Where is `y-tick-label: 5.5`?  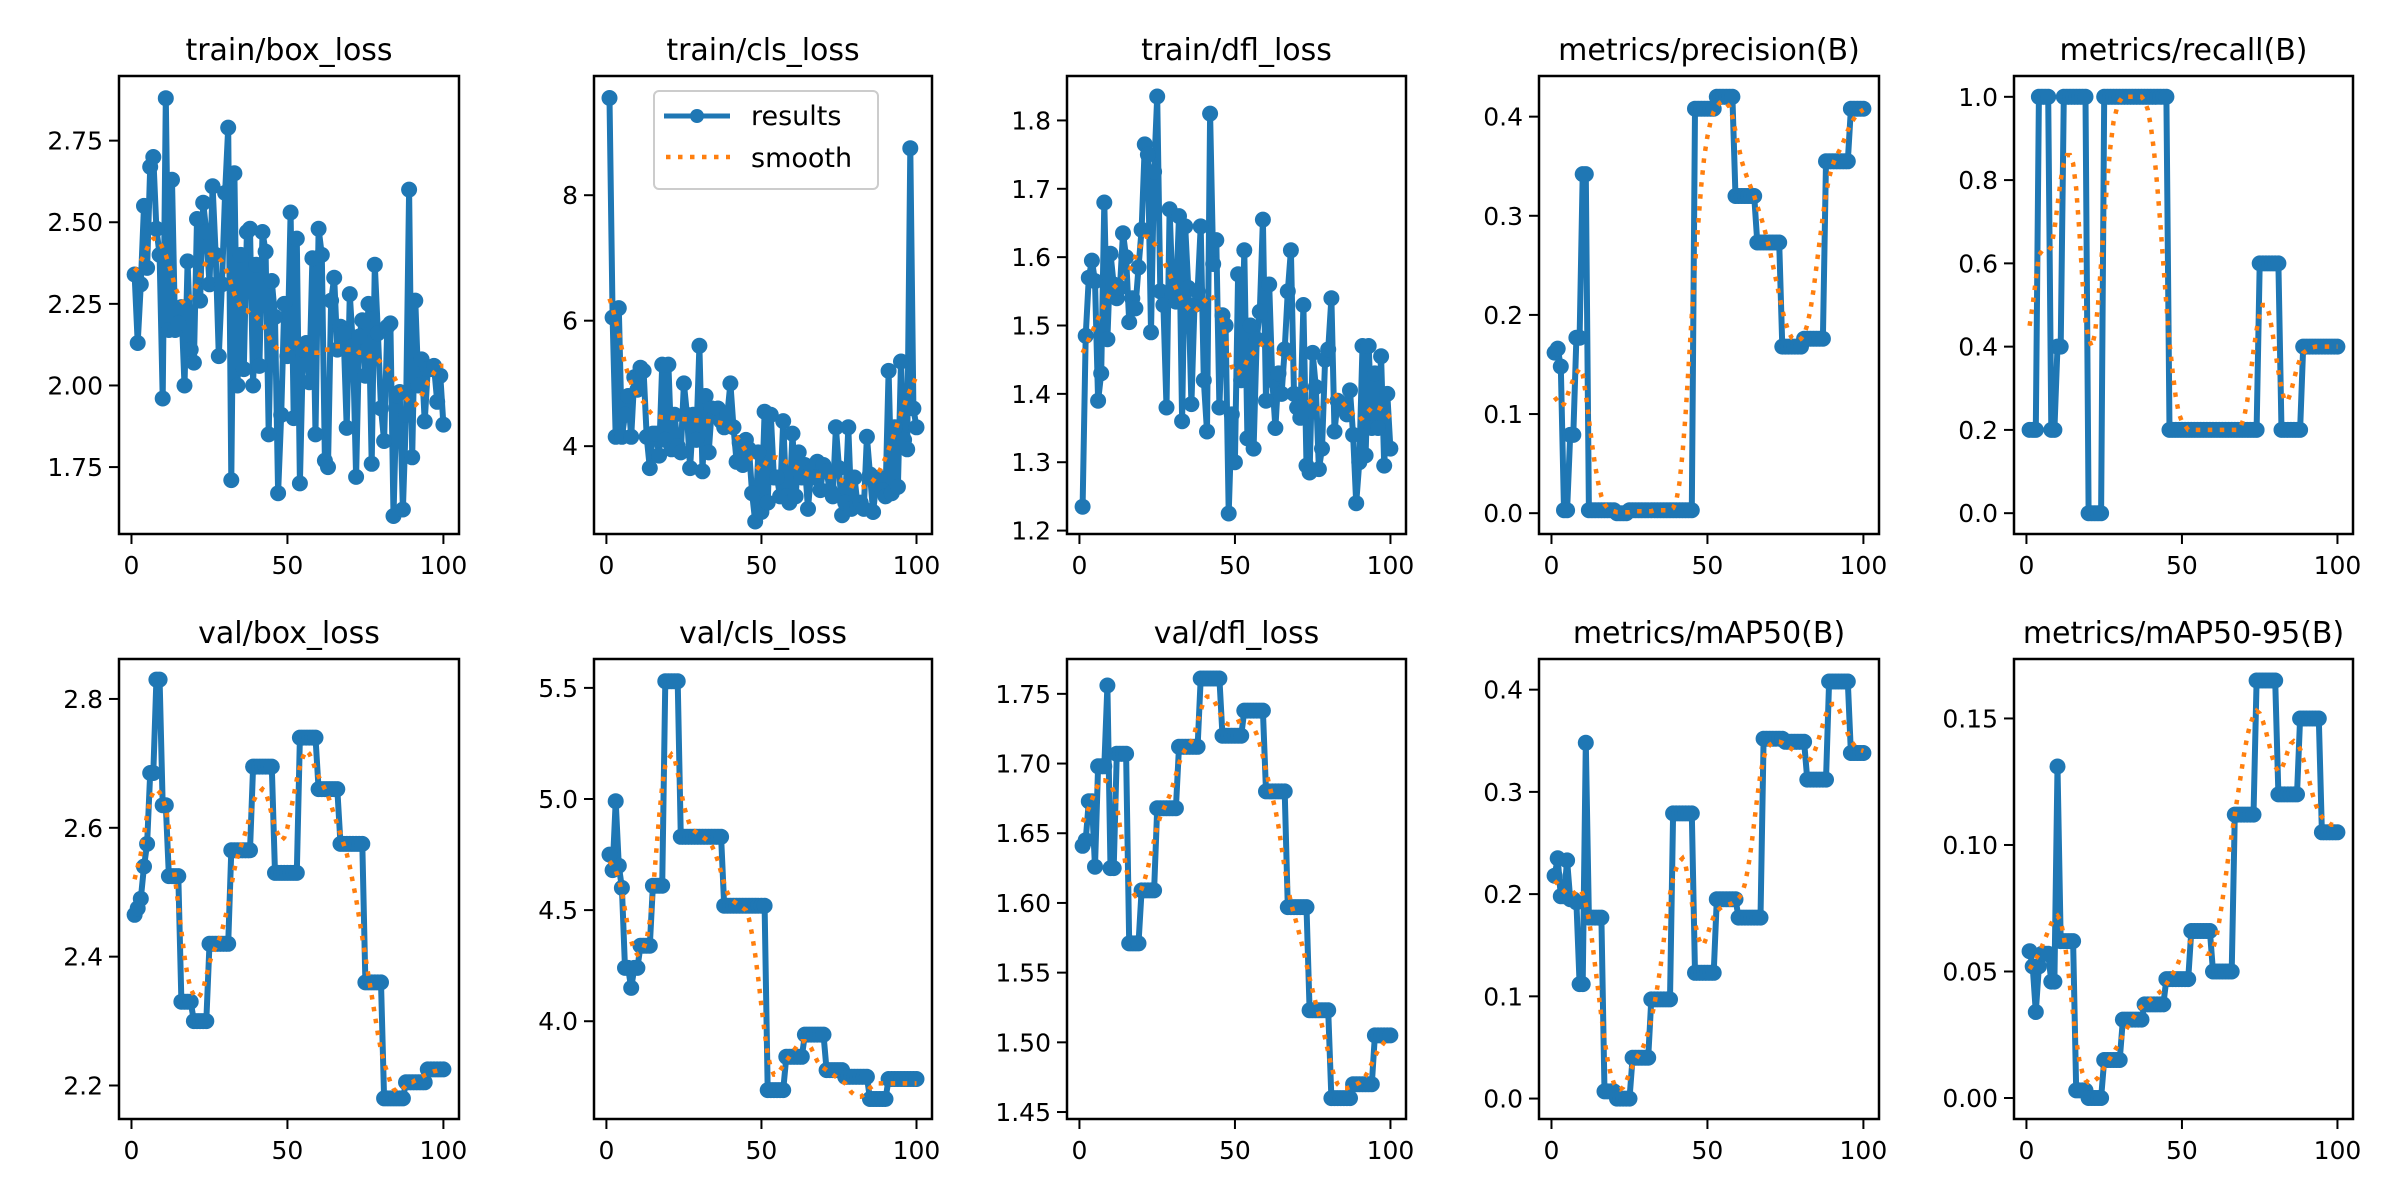
y-tick-label: 5.5 is located at coordinates (558, 688).